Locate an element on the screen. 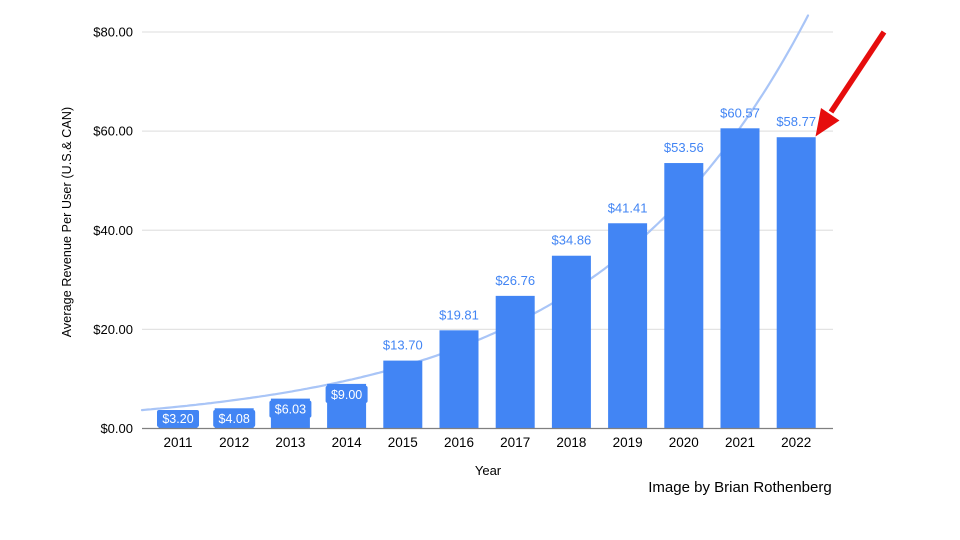 This screenshot has width=960, height=540. bar-label-2012: $4.08 is located at coordinates (234, 419).